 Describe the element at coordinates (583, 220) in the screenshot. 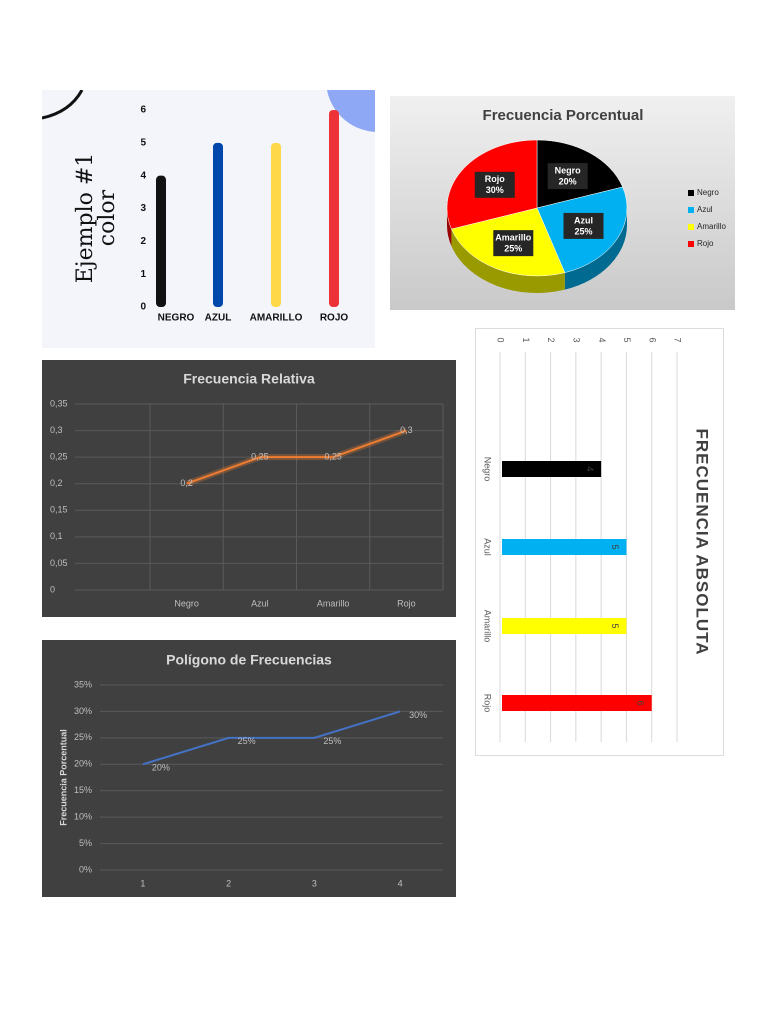

I see `data-label: Azul` at that location.